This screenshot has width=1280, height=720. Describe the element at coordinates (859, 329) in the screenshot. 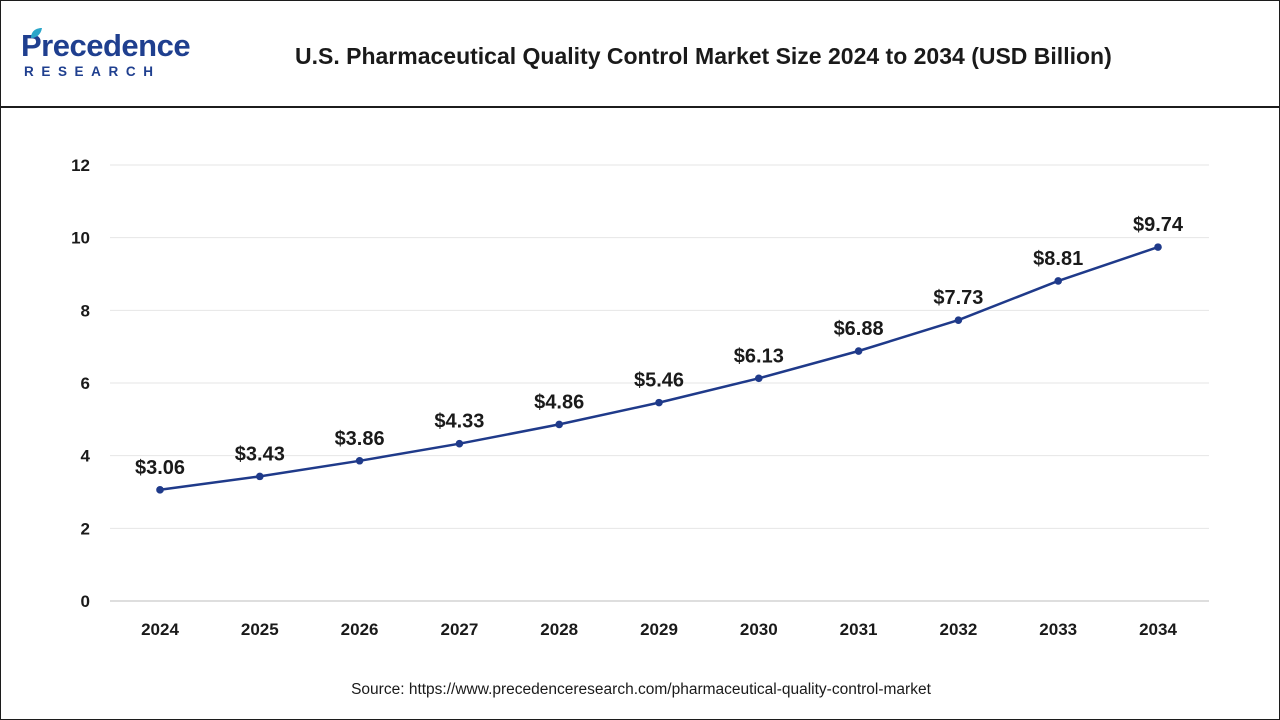

I see `data-label: $6.88` at that location.